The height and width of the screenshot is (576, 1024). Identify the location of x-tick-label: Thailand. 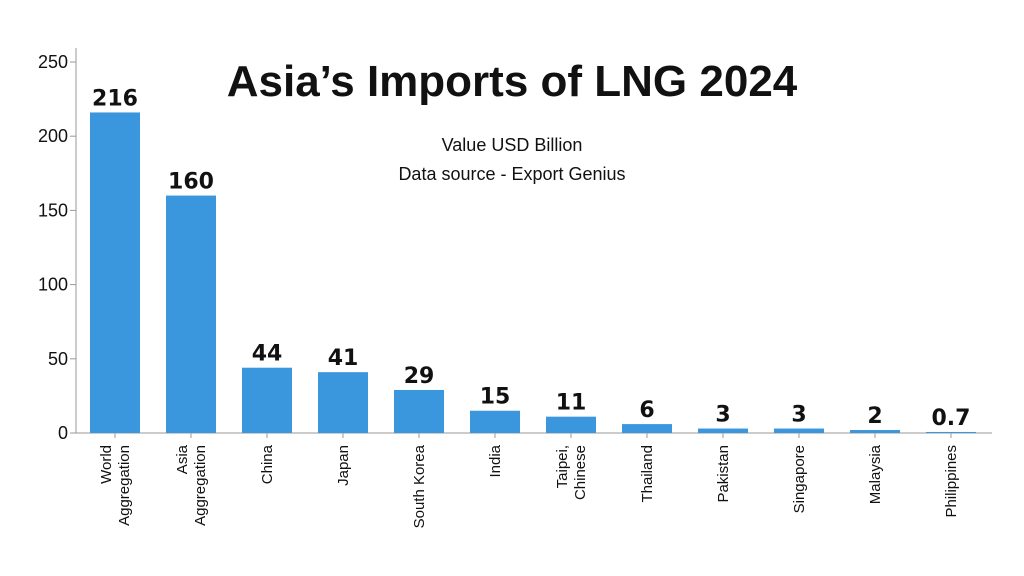
(647, 474).